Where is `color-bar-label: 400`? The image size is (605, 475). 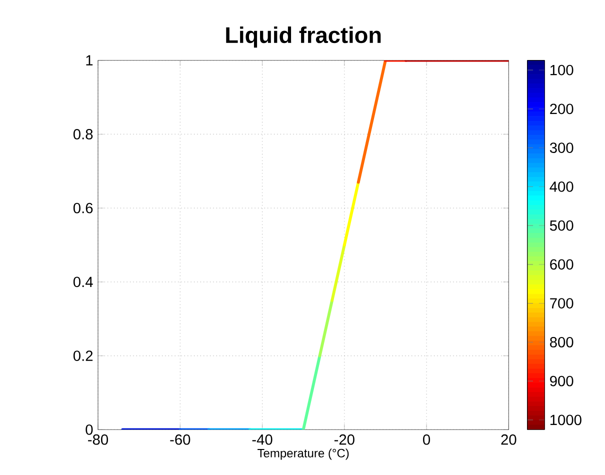
color-bar-label: 400 is located at coordinates (562, 187).